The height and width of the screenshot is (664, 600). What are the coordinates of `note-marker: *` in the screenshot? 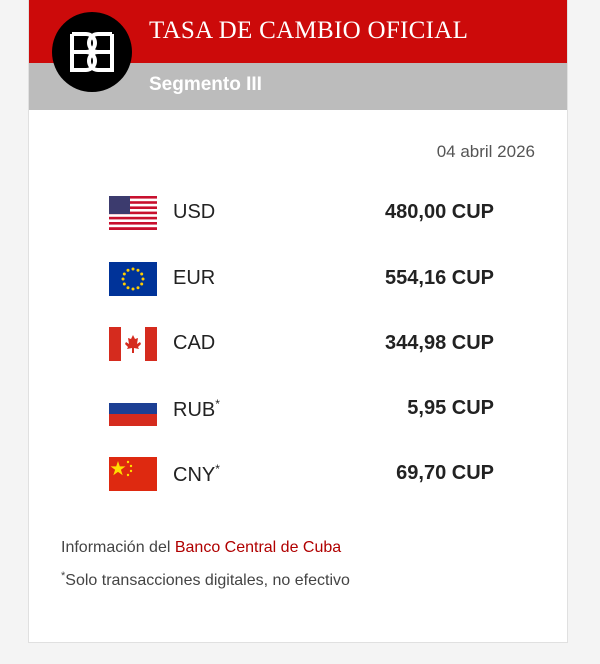 It's located at (63, 576).